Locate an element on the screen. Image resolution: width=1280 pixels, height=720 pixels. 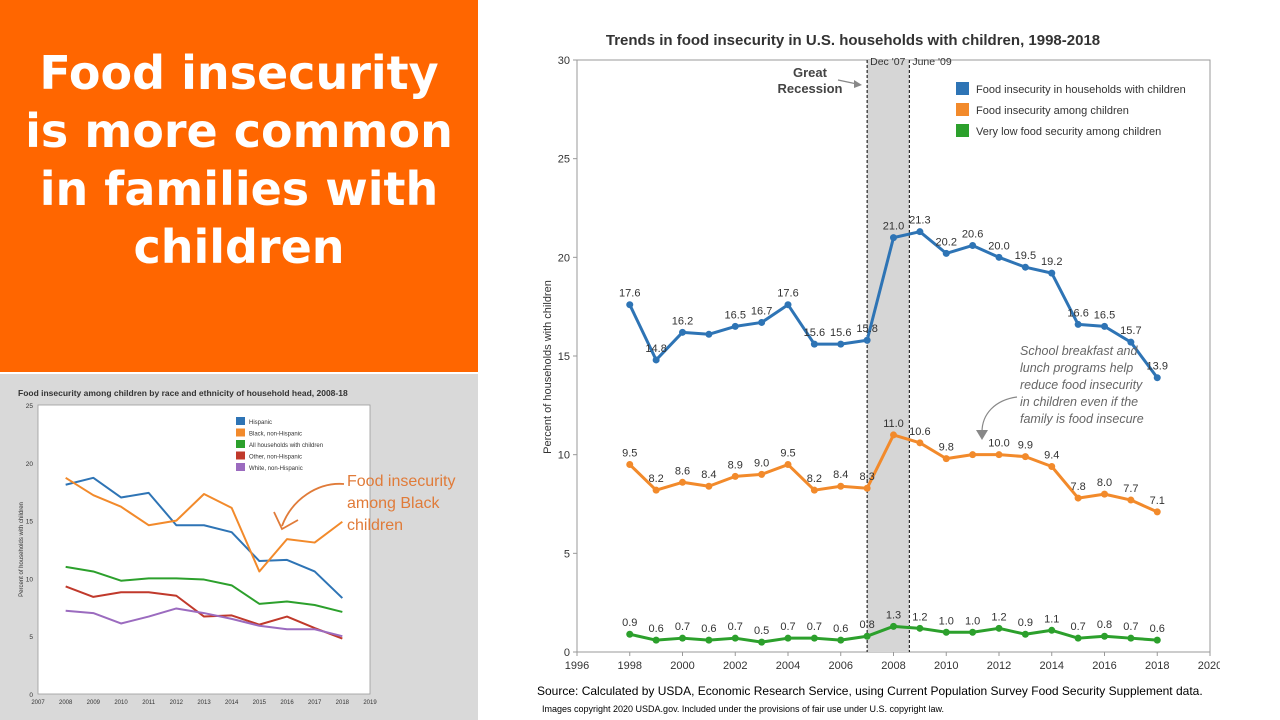
small-x-tick-label: 2009 is located at coordinates (94, 703).